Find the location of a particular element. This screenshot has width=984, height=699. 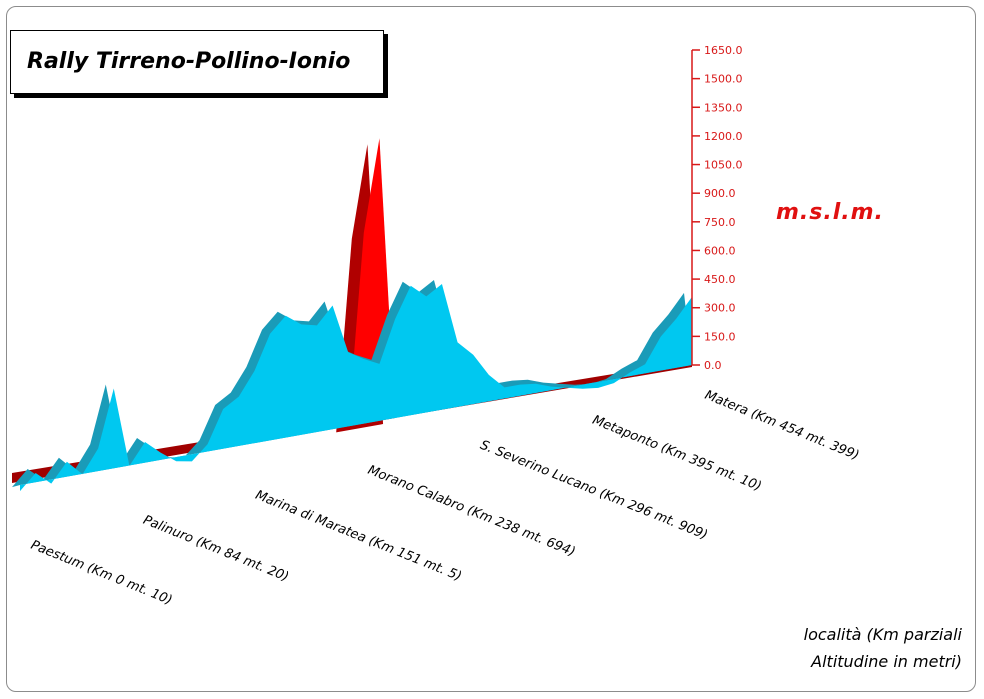

chart-title: Rally Tirreno-Pollino-Ionio is located at coordinates (197, 62).